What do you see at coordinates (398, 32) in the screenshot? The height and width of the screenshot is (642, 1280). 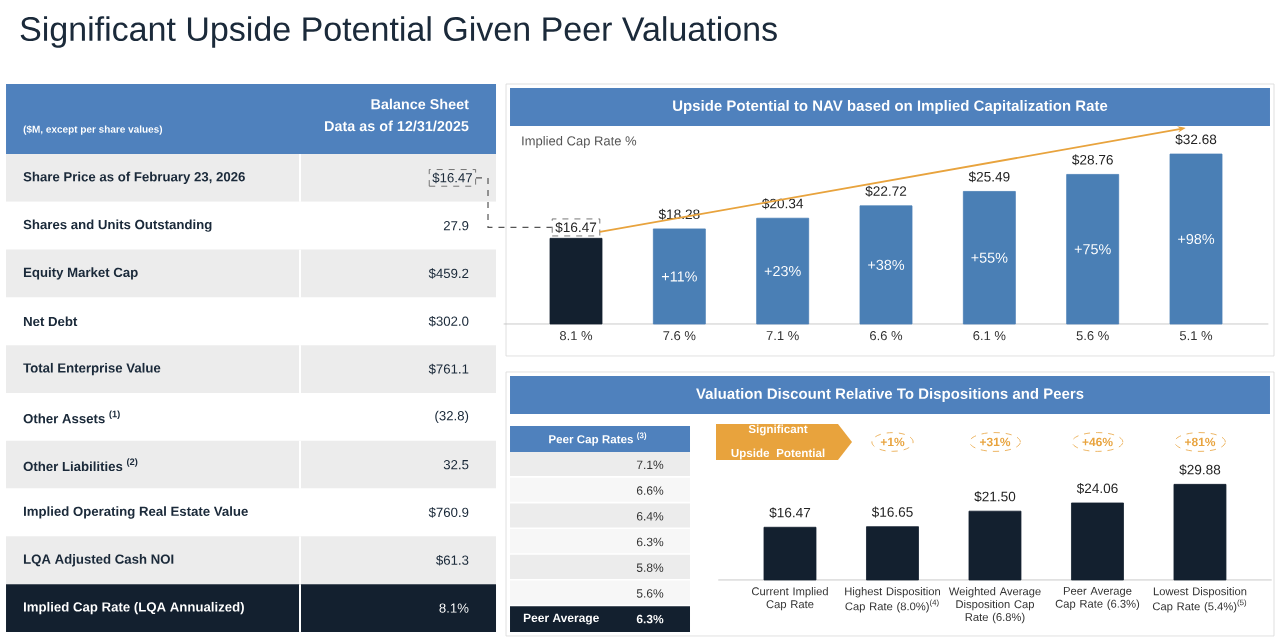 I see `text: Significant Upside Potential Given Peer Valuations` at bounding box center [398, 32].